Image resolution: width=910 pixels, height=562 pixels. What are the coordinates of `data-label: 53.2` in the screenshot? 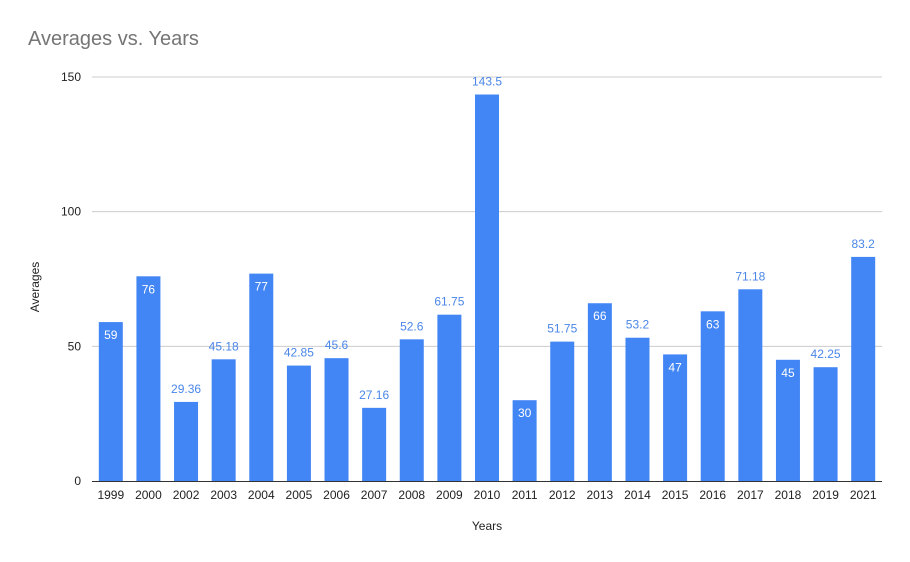 It's located at (638, 325).